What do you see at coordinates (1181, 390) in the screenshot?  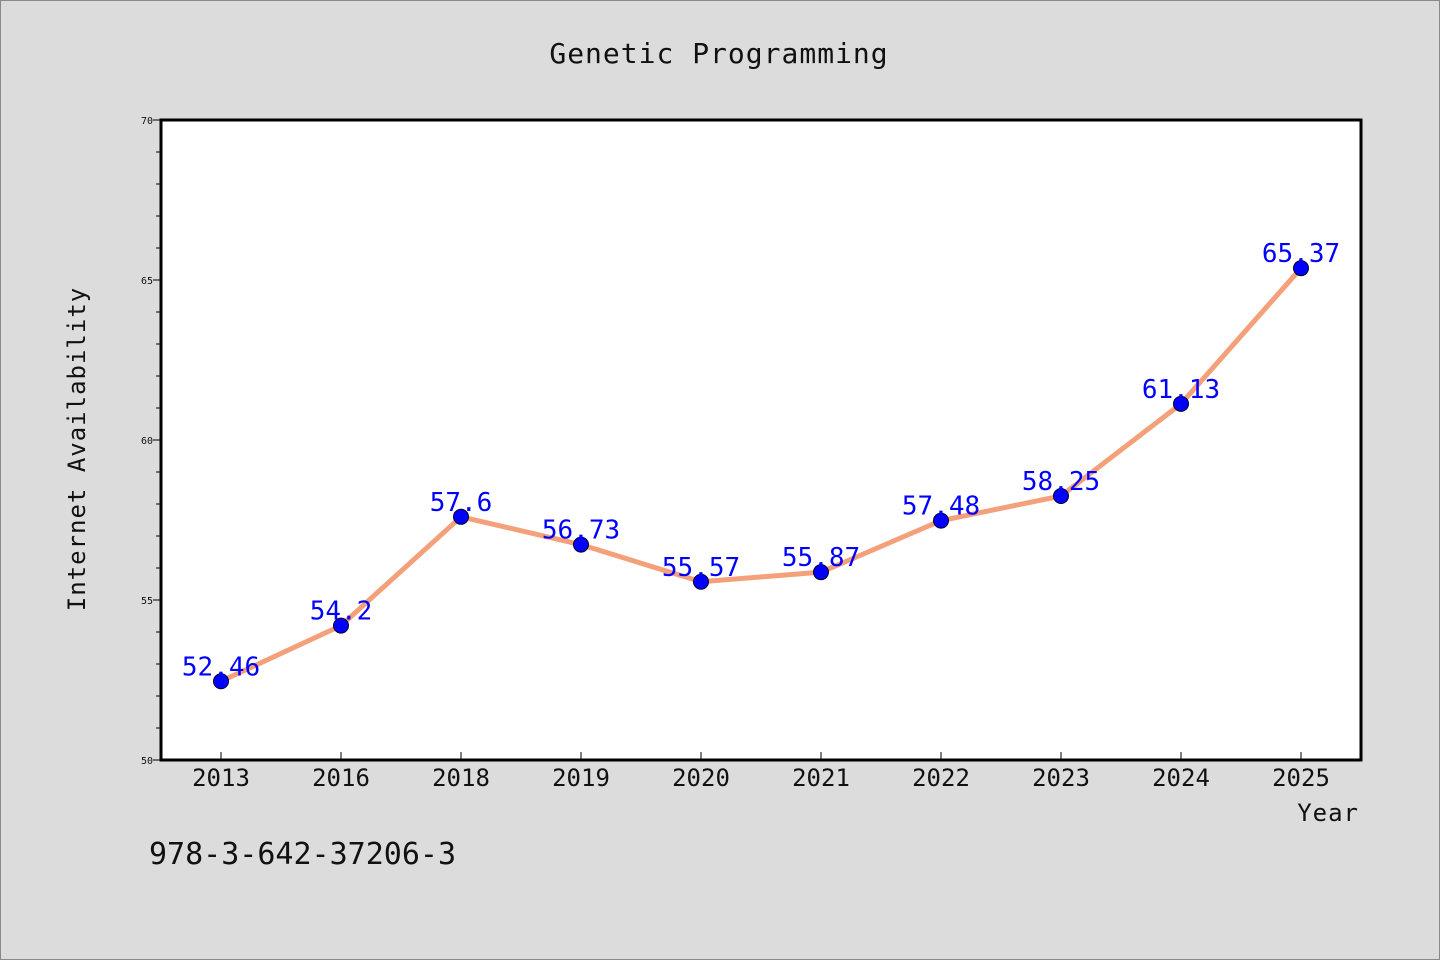 I see `data-label: 61.13` at bounding box center [1181, 390].